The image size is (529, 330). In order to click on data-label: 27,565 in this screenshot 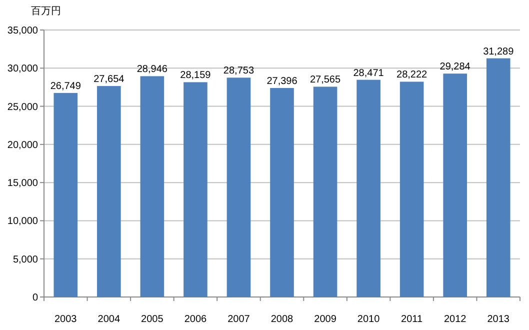, I will do `click(325, 80)`.